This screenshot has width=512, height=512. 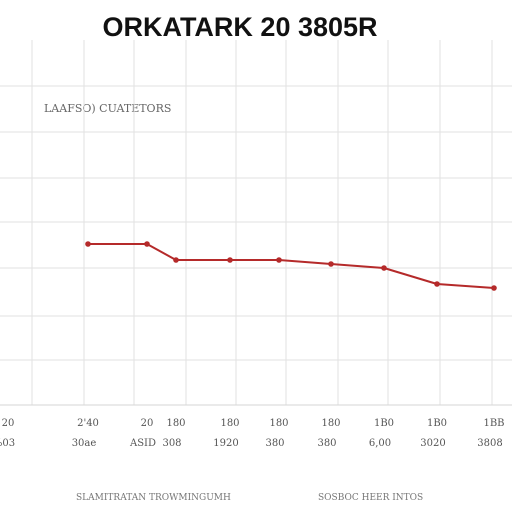 What do you see at coordinates (84, 443) in the screenshot?
I see `x-tick-sublabel: 30ae` at bounding box center [84, 443].